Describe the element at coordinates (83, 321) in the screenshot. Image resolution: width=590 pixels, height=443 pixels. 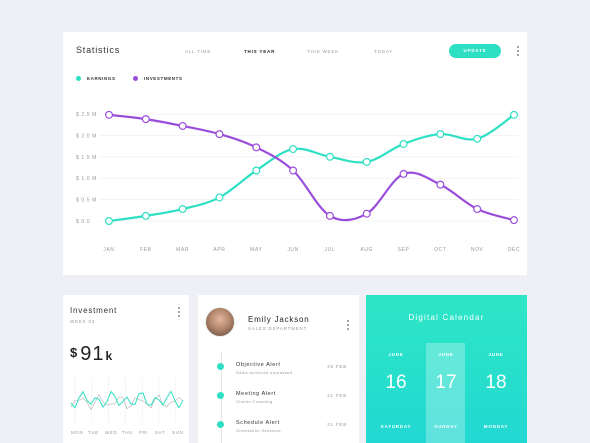
I see `investment-week: WEEK 03` at that location.